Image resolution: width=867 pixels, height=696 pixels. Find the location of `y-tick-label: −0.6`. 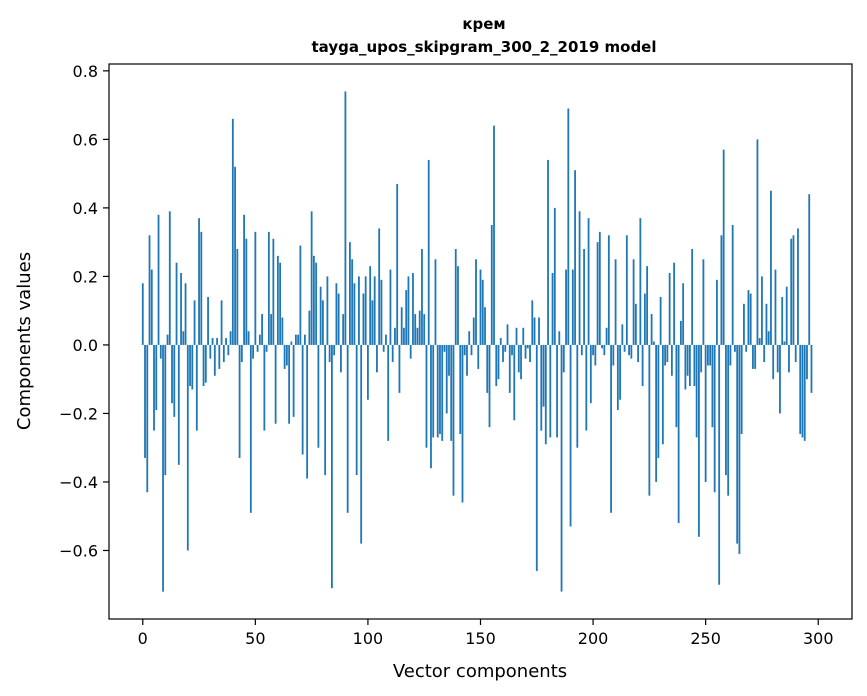

y-tick-label: −0.6 is located at coordinates (78, 550).